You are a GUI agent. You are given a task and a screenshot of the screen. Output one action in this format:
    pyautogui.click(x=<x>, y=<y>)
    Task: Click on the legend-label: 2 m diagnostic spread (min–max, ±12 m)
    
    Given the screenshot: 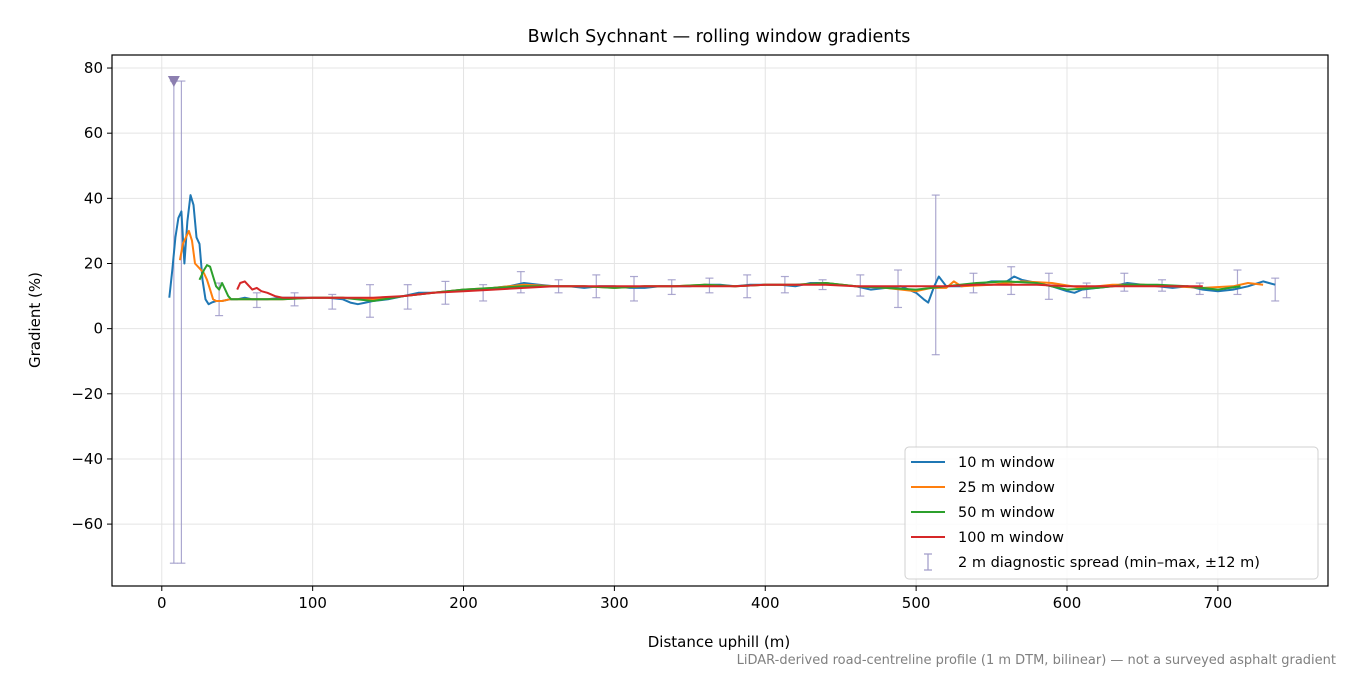 What is the action you would take?
    pyautogui.click(x=1109, y=563)
    